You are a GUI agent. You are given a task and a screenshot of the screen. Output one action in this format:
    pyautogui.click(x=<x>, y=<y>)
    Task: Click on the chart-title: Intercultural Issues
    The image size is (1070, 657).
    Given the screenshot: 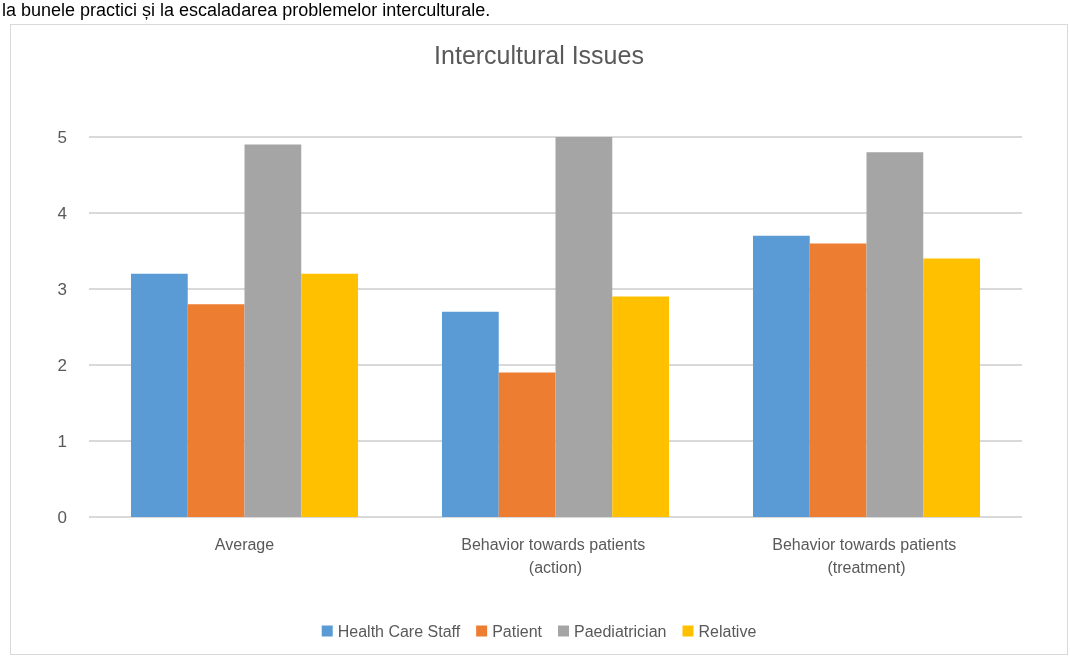 What is the action you would take?
    pyautogui.click(x=539, y=54)
    